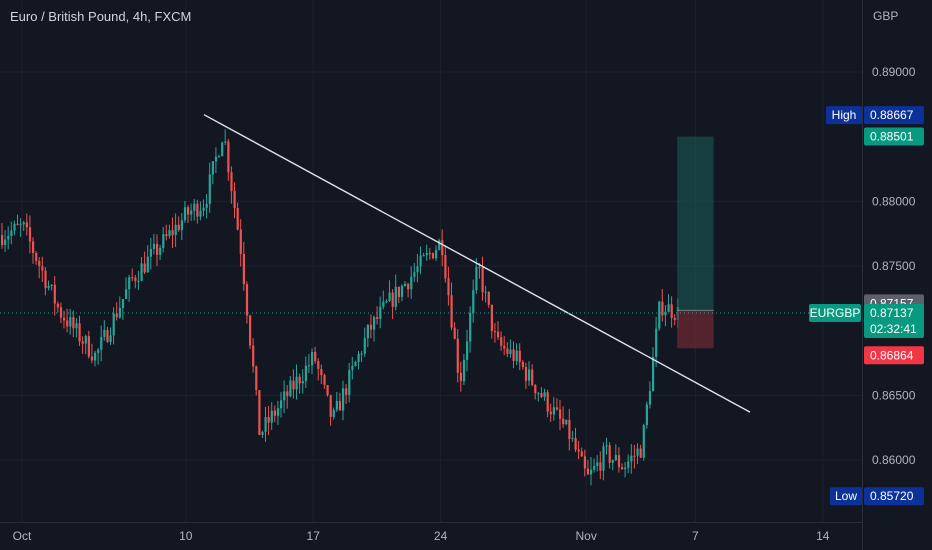  Describe the element at coordinates (586, 536) in the screenshot. I see `x-tick-label: Nov` at that location.